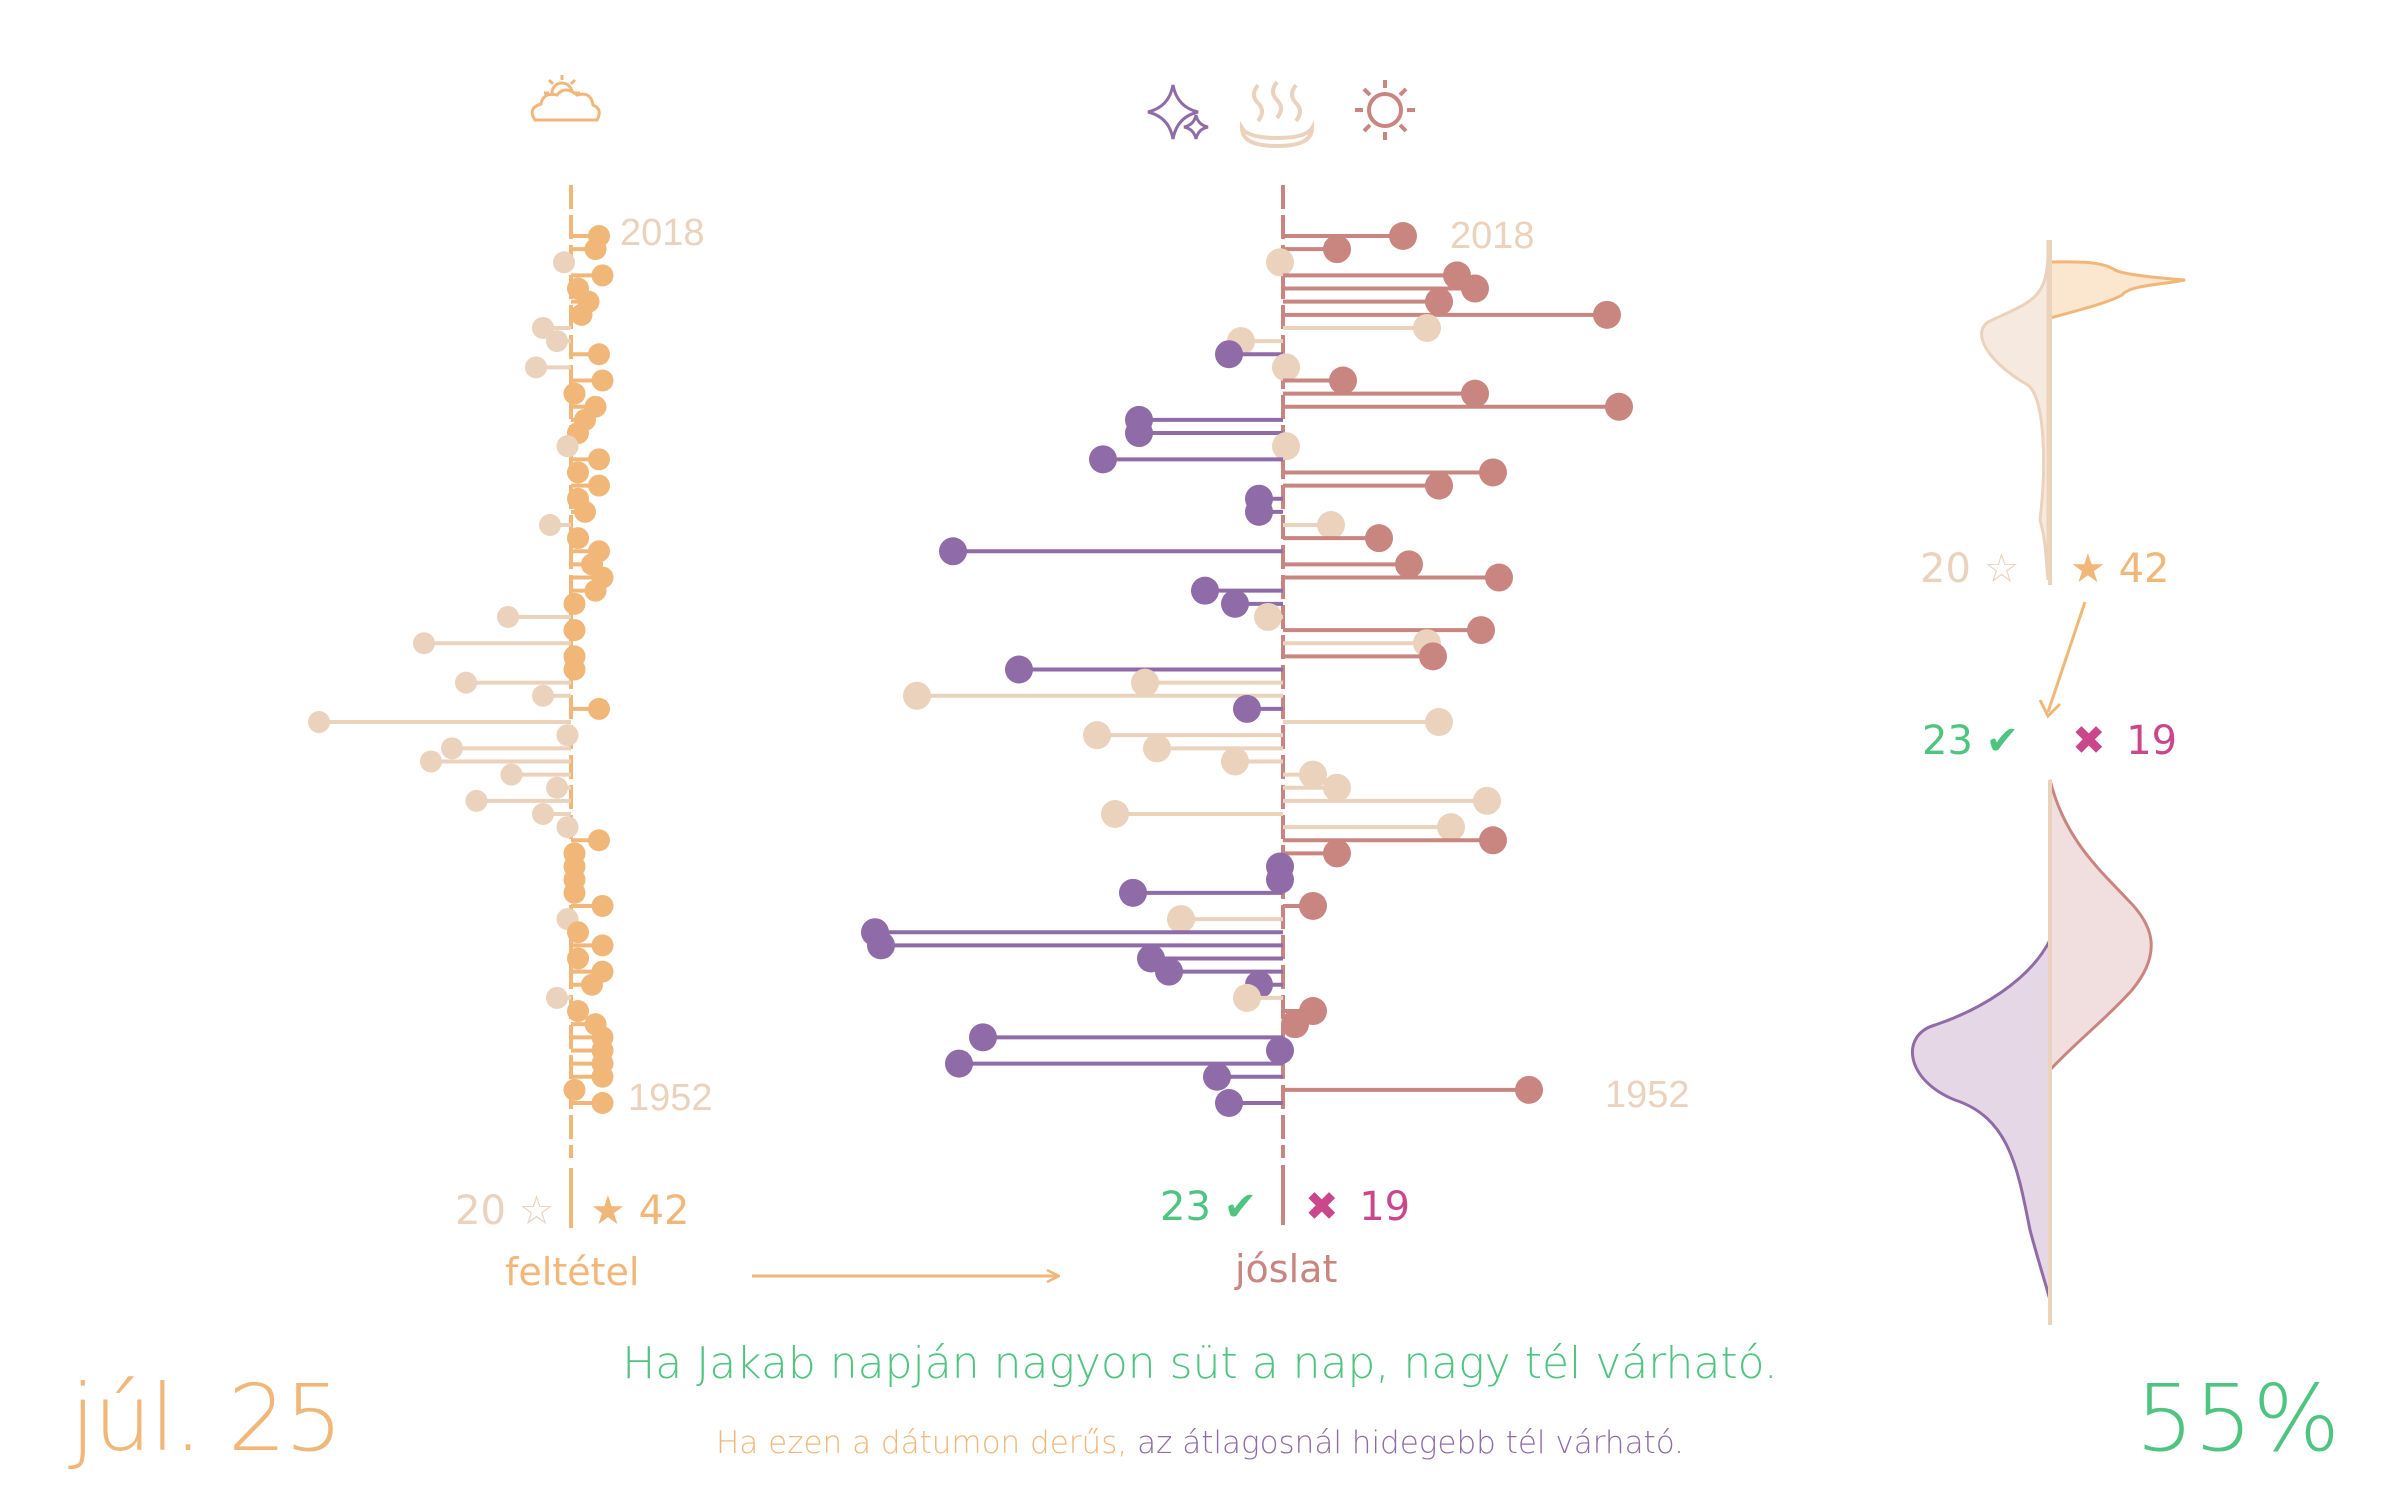  Describe the element at coordinates (592, 984) in the screenshot. I see `condition-point-1961` at that location.